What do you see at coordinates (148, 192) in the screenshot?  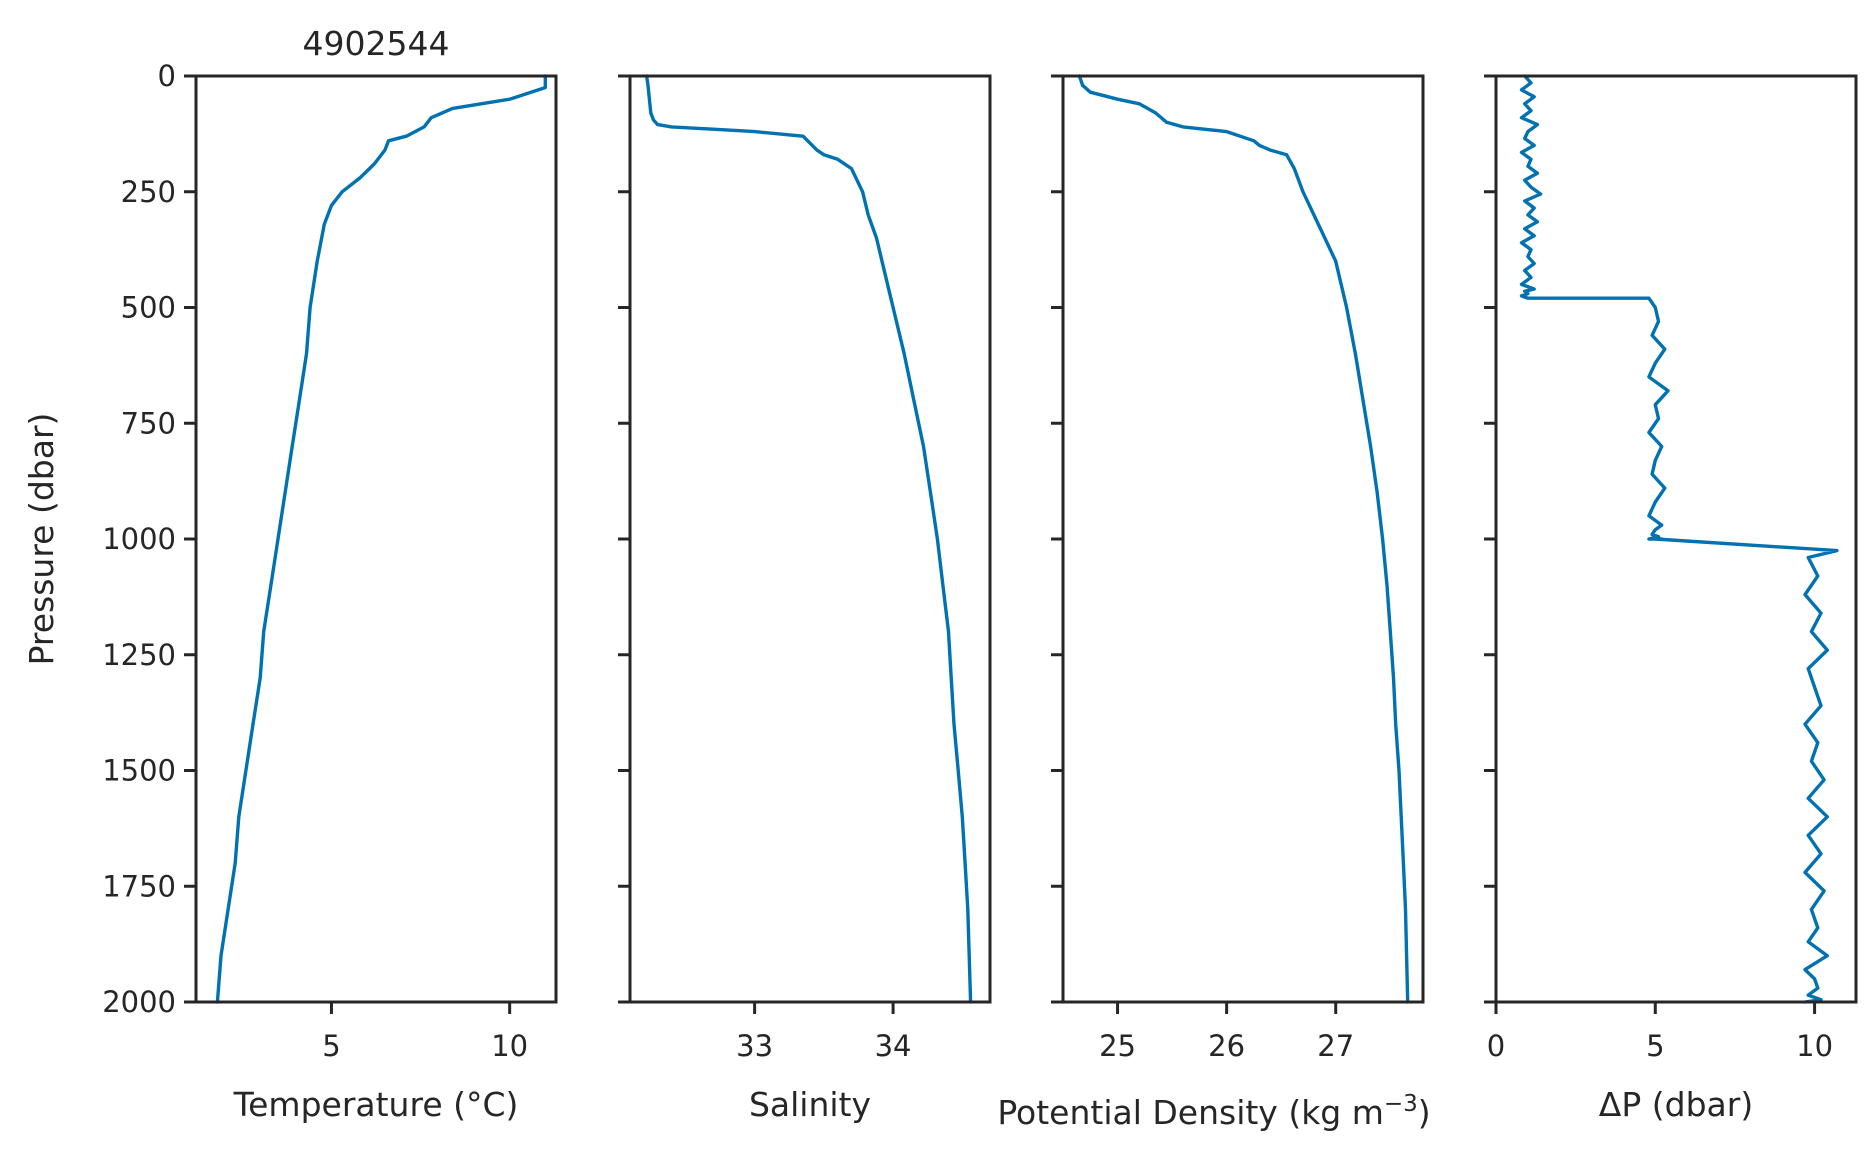 I see `pressure-y-tick-label: 250` at bounding box center [148, 192].